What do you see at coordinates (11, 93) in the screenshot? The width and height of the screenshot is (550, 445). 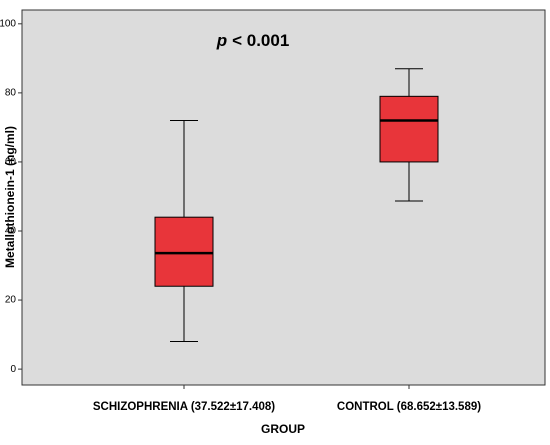 I see `y-tick-label: 80` at bounding box center [11, 93].